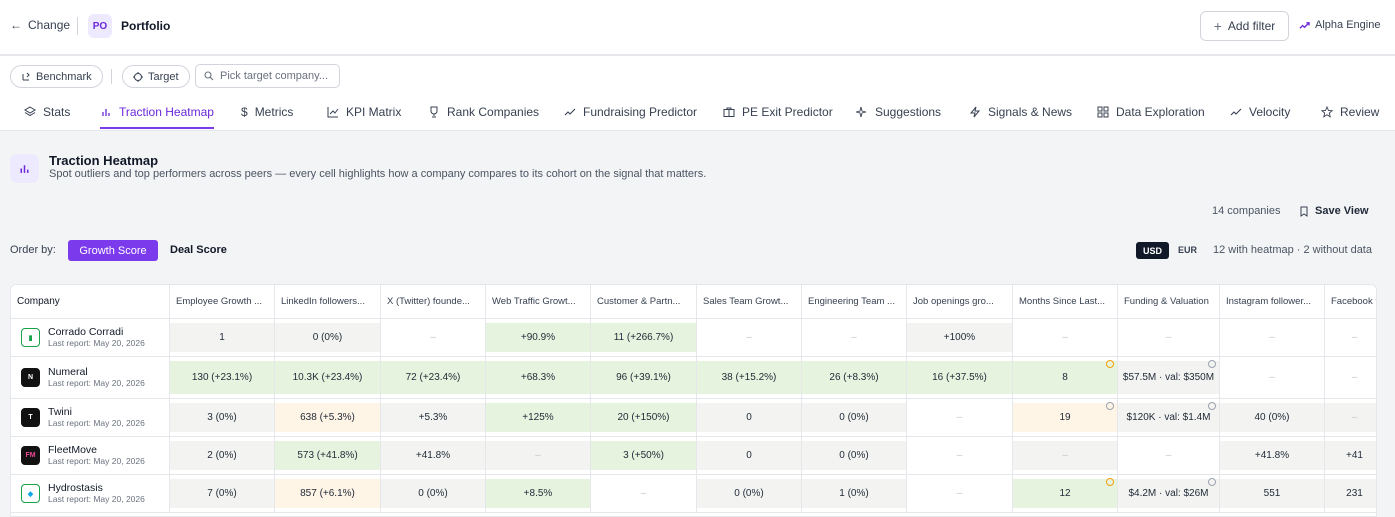 This screenshot has height=517, width=1395. What do you see at coordinates (222, 378) in the screenshot?
I see `heatmap-cell: 130 (+23.1%)` at bounding box center [222, 378].